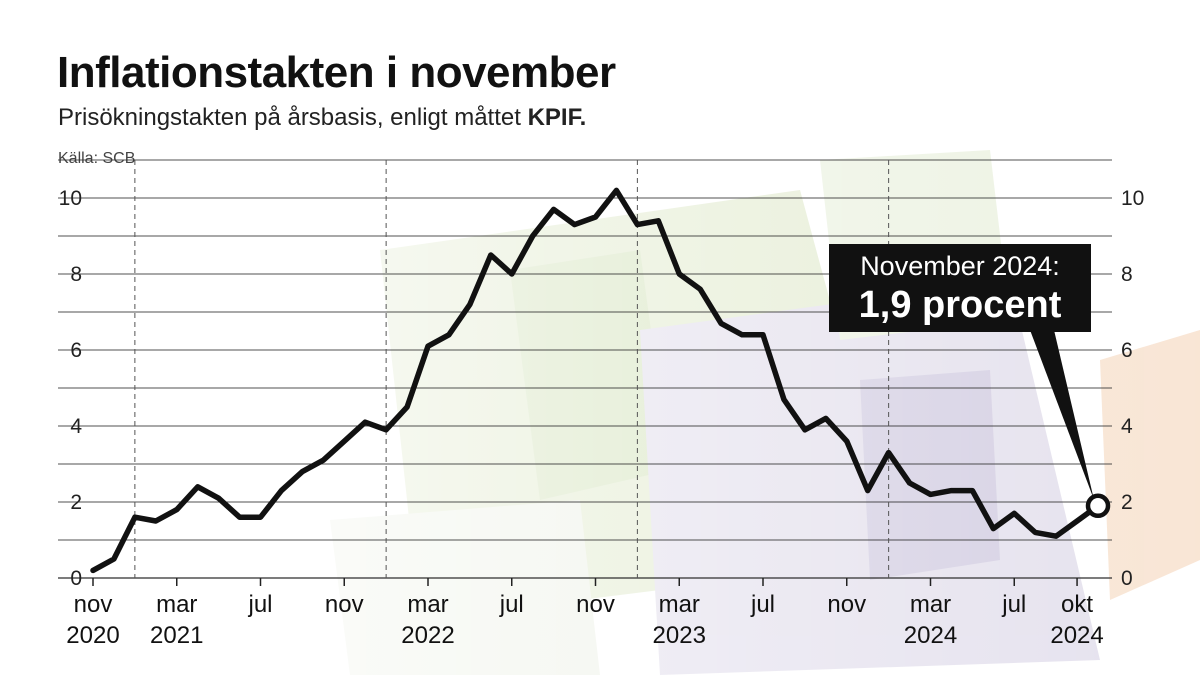 The image size is (1200, 675). What do you see at coordinates (76, 426) in the screenshot?
I see `y-tick-label-left: 4` at bounding box center [76, 426].